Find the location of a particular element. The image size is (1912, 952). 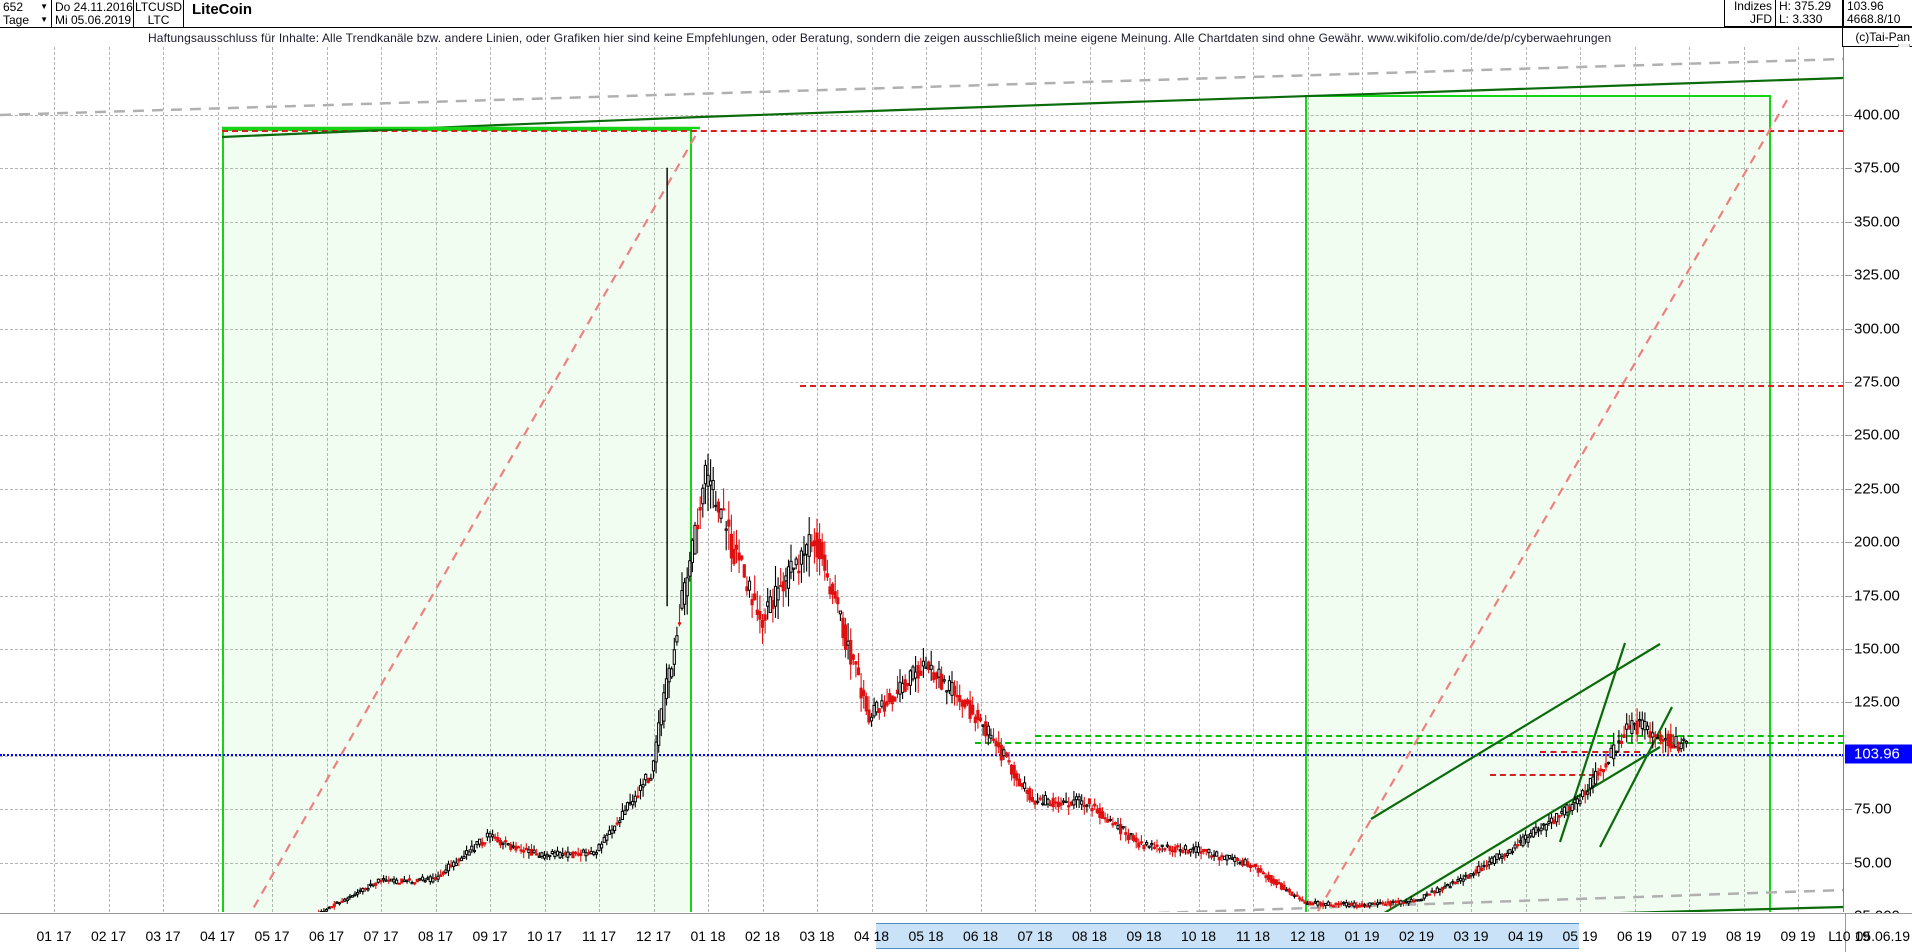

price-tick-label: 175.00 is located at coordinates (1877, 596).